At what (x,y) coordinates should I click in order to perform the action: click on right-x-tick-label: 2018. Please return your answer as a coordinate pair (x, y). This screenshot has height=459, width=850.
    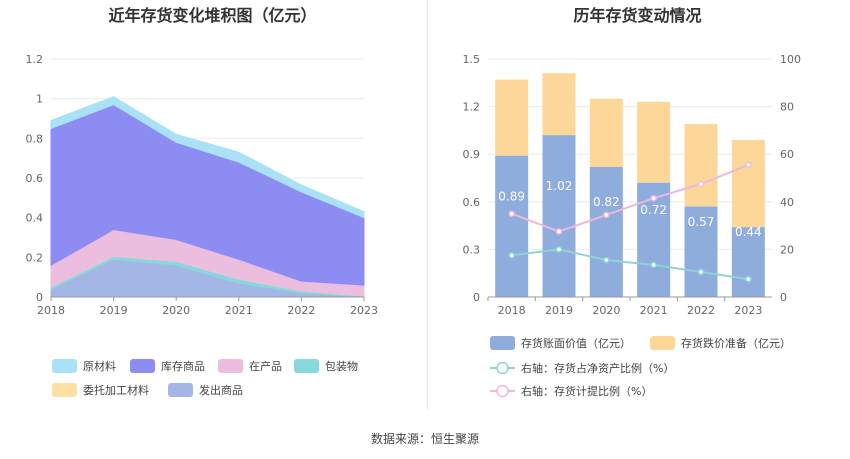
    Looking at the image, I should click on (512, 310).